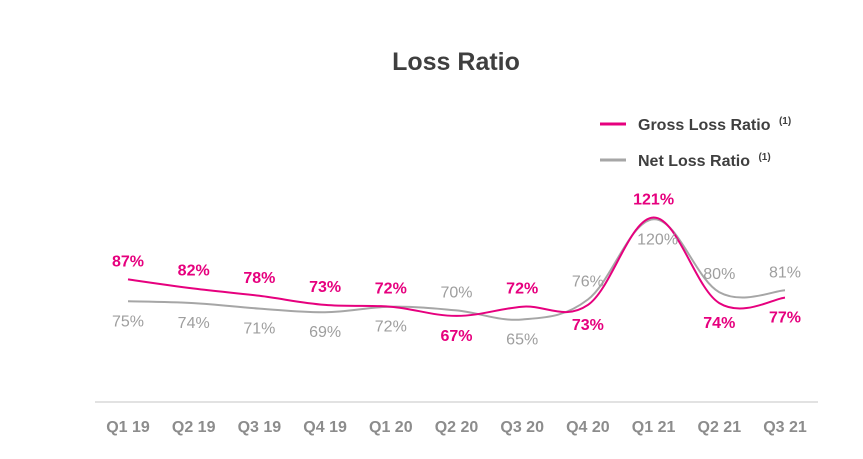  I want to click on data-label-net: 72%, so click(391, 327).